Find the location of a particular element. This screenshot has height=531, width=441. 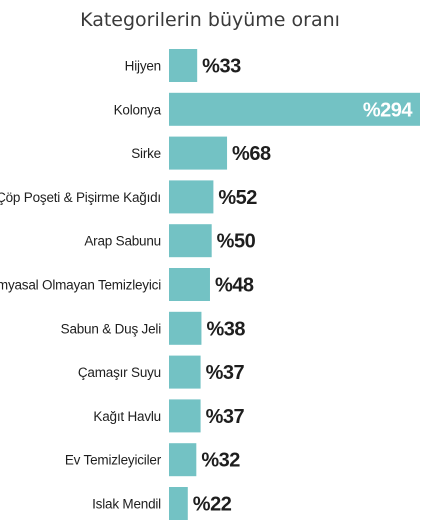

value-label: %52 is located at coordinates (237, 198).